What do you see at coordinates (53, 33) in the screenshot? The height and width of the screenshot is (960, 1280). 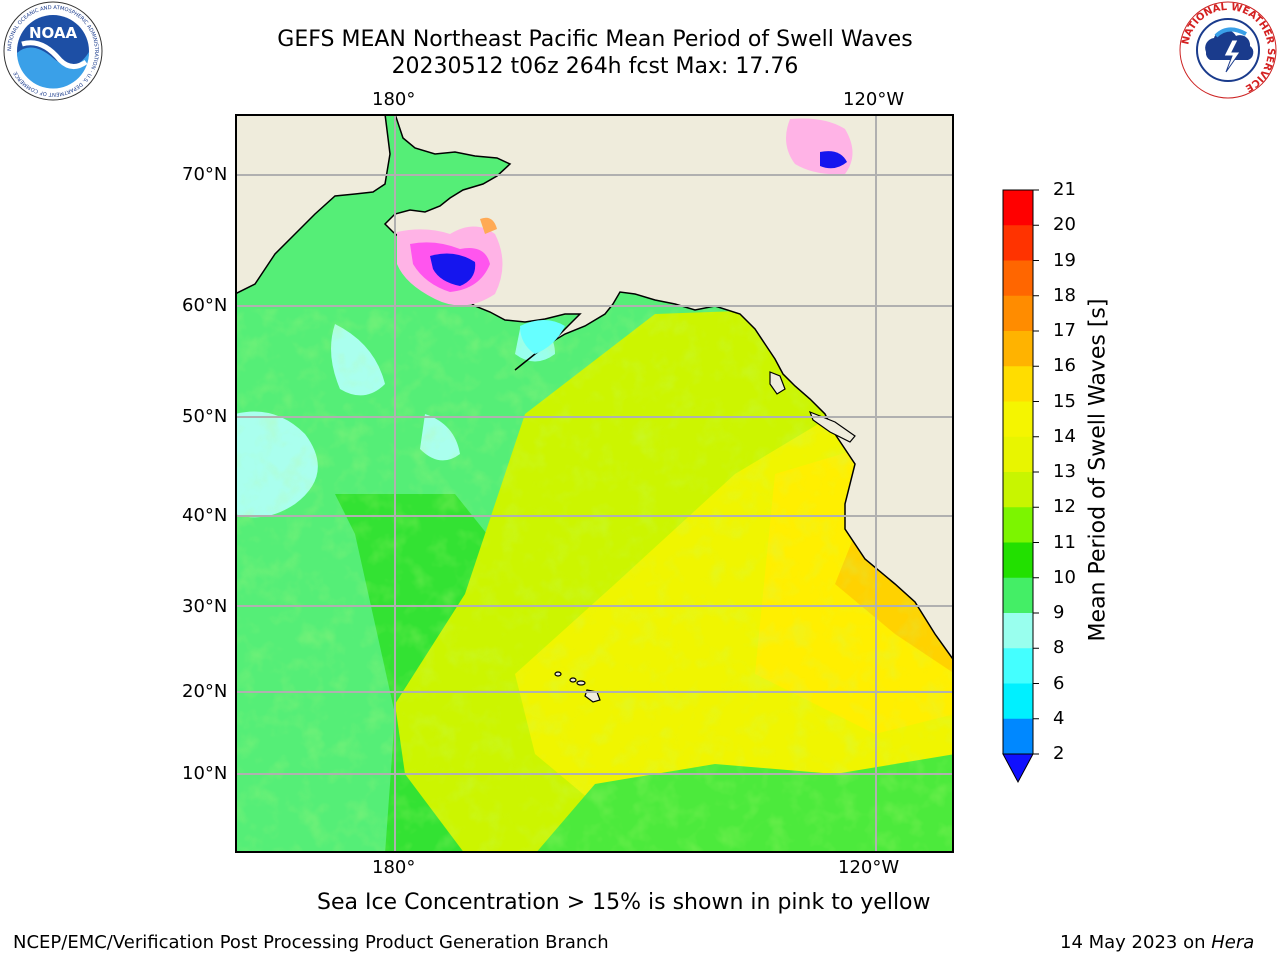 I see `noaa-logo-text: NOAA` at bounding box center [53, 33].